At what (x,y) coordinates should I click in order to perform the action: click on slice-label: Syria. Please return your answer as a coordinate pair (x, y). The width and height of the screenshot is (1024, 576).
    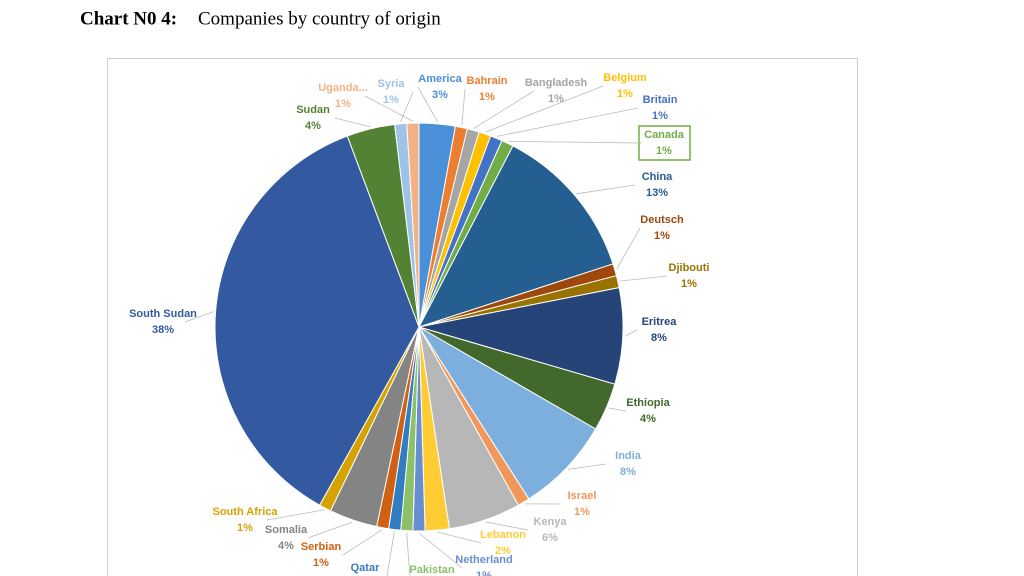
    Looking at the image, I should click on (392, 84).